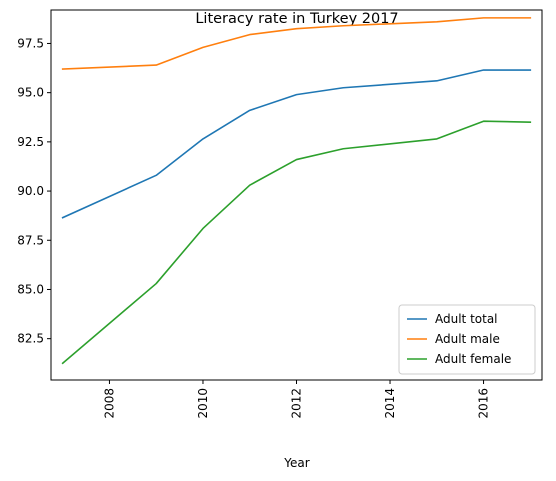 The width and height of the screenshot is (556, 481). What do you see at coordinates (30, 240) in the screenshot?
I see `y-tick-label: 87.5` at bounding box center [30, 240].